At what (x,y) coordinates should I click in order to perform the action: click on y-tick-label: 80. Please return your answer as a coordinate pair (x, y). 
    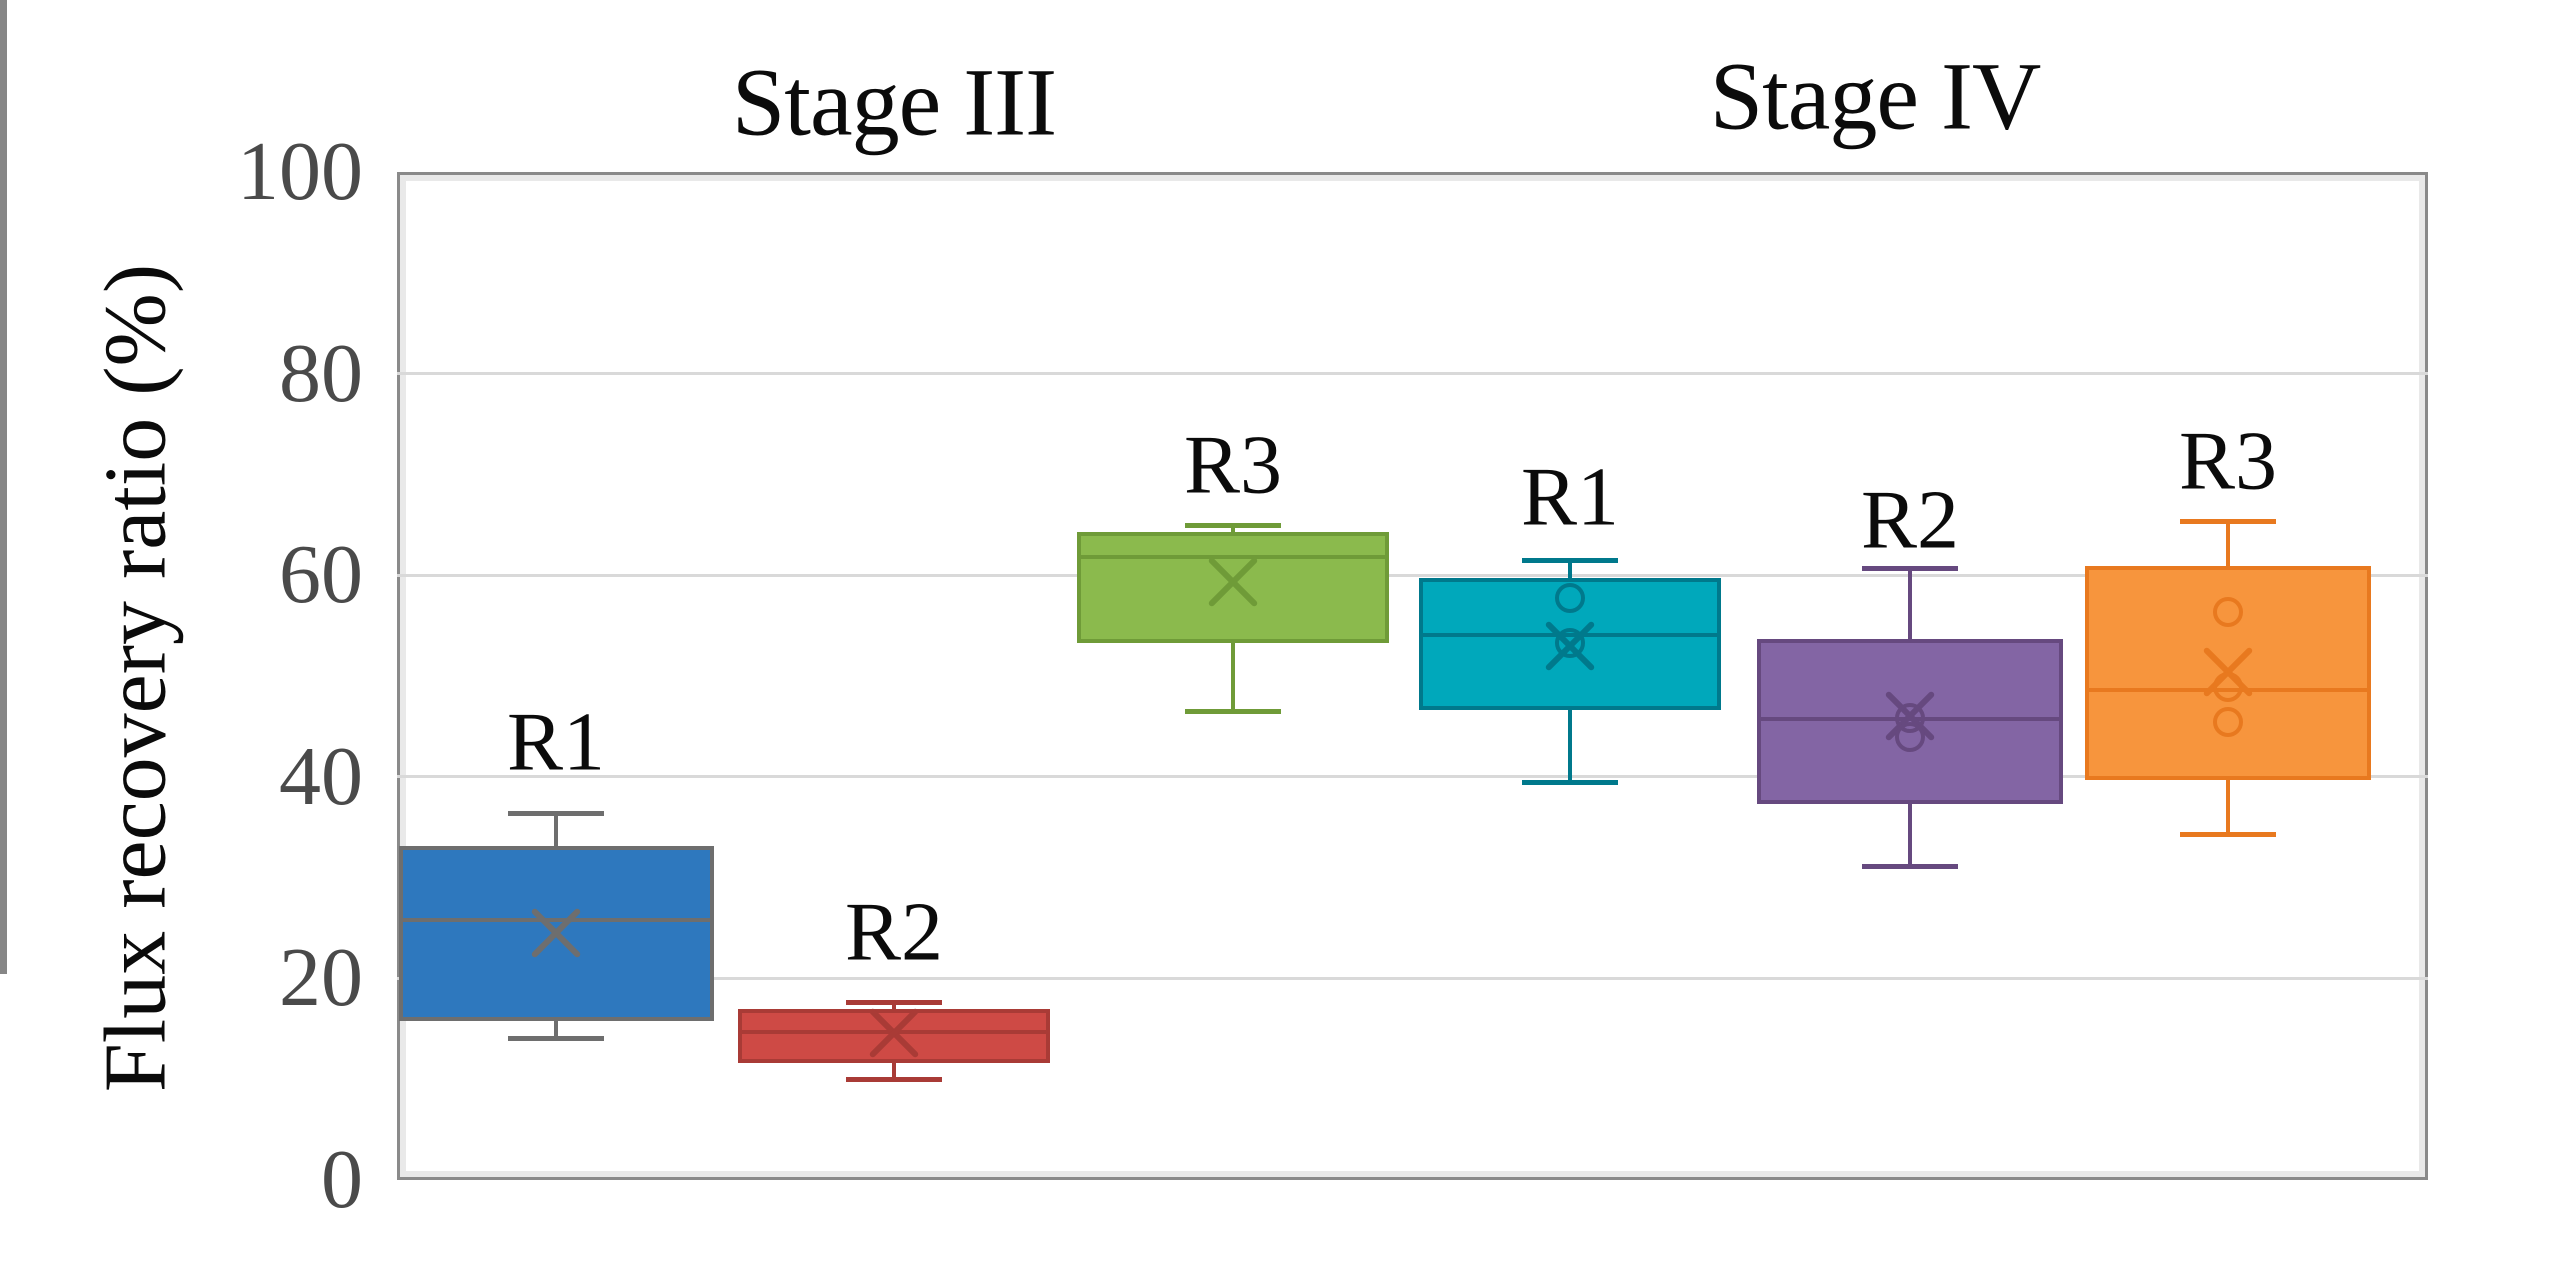
    Looking at the image, I should click on (321, 373).